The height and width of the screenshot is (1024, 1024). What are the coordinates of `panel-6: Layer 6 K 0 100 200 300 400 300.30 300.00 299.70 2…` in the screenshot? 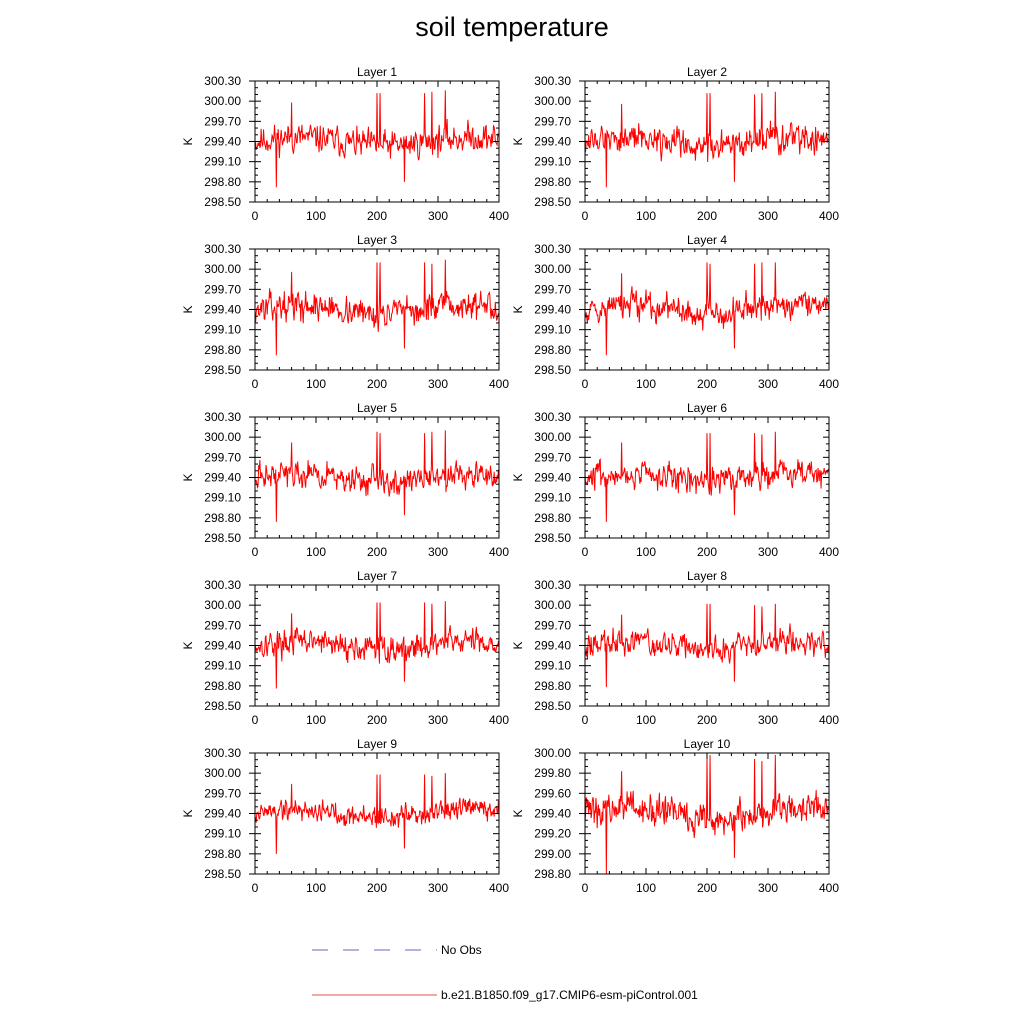 It's located at (675, 480).